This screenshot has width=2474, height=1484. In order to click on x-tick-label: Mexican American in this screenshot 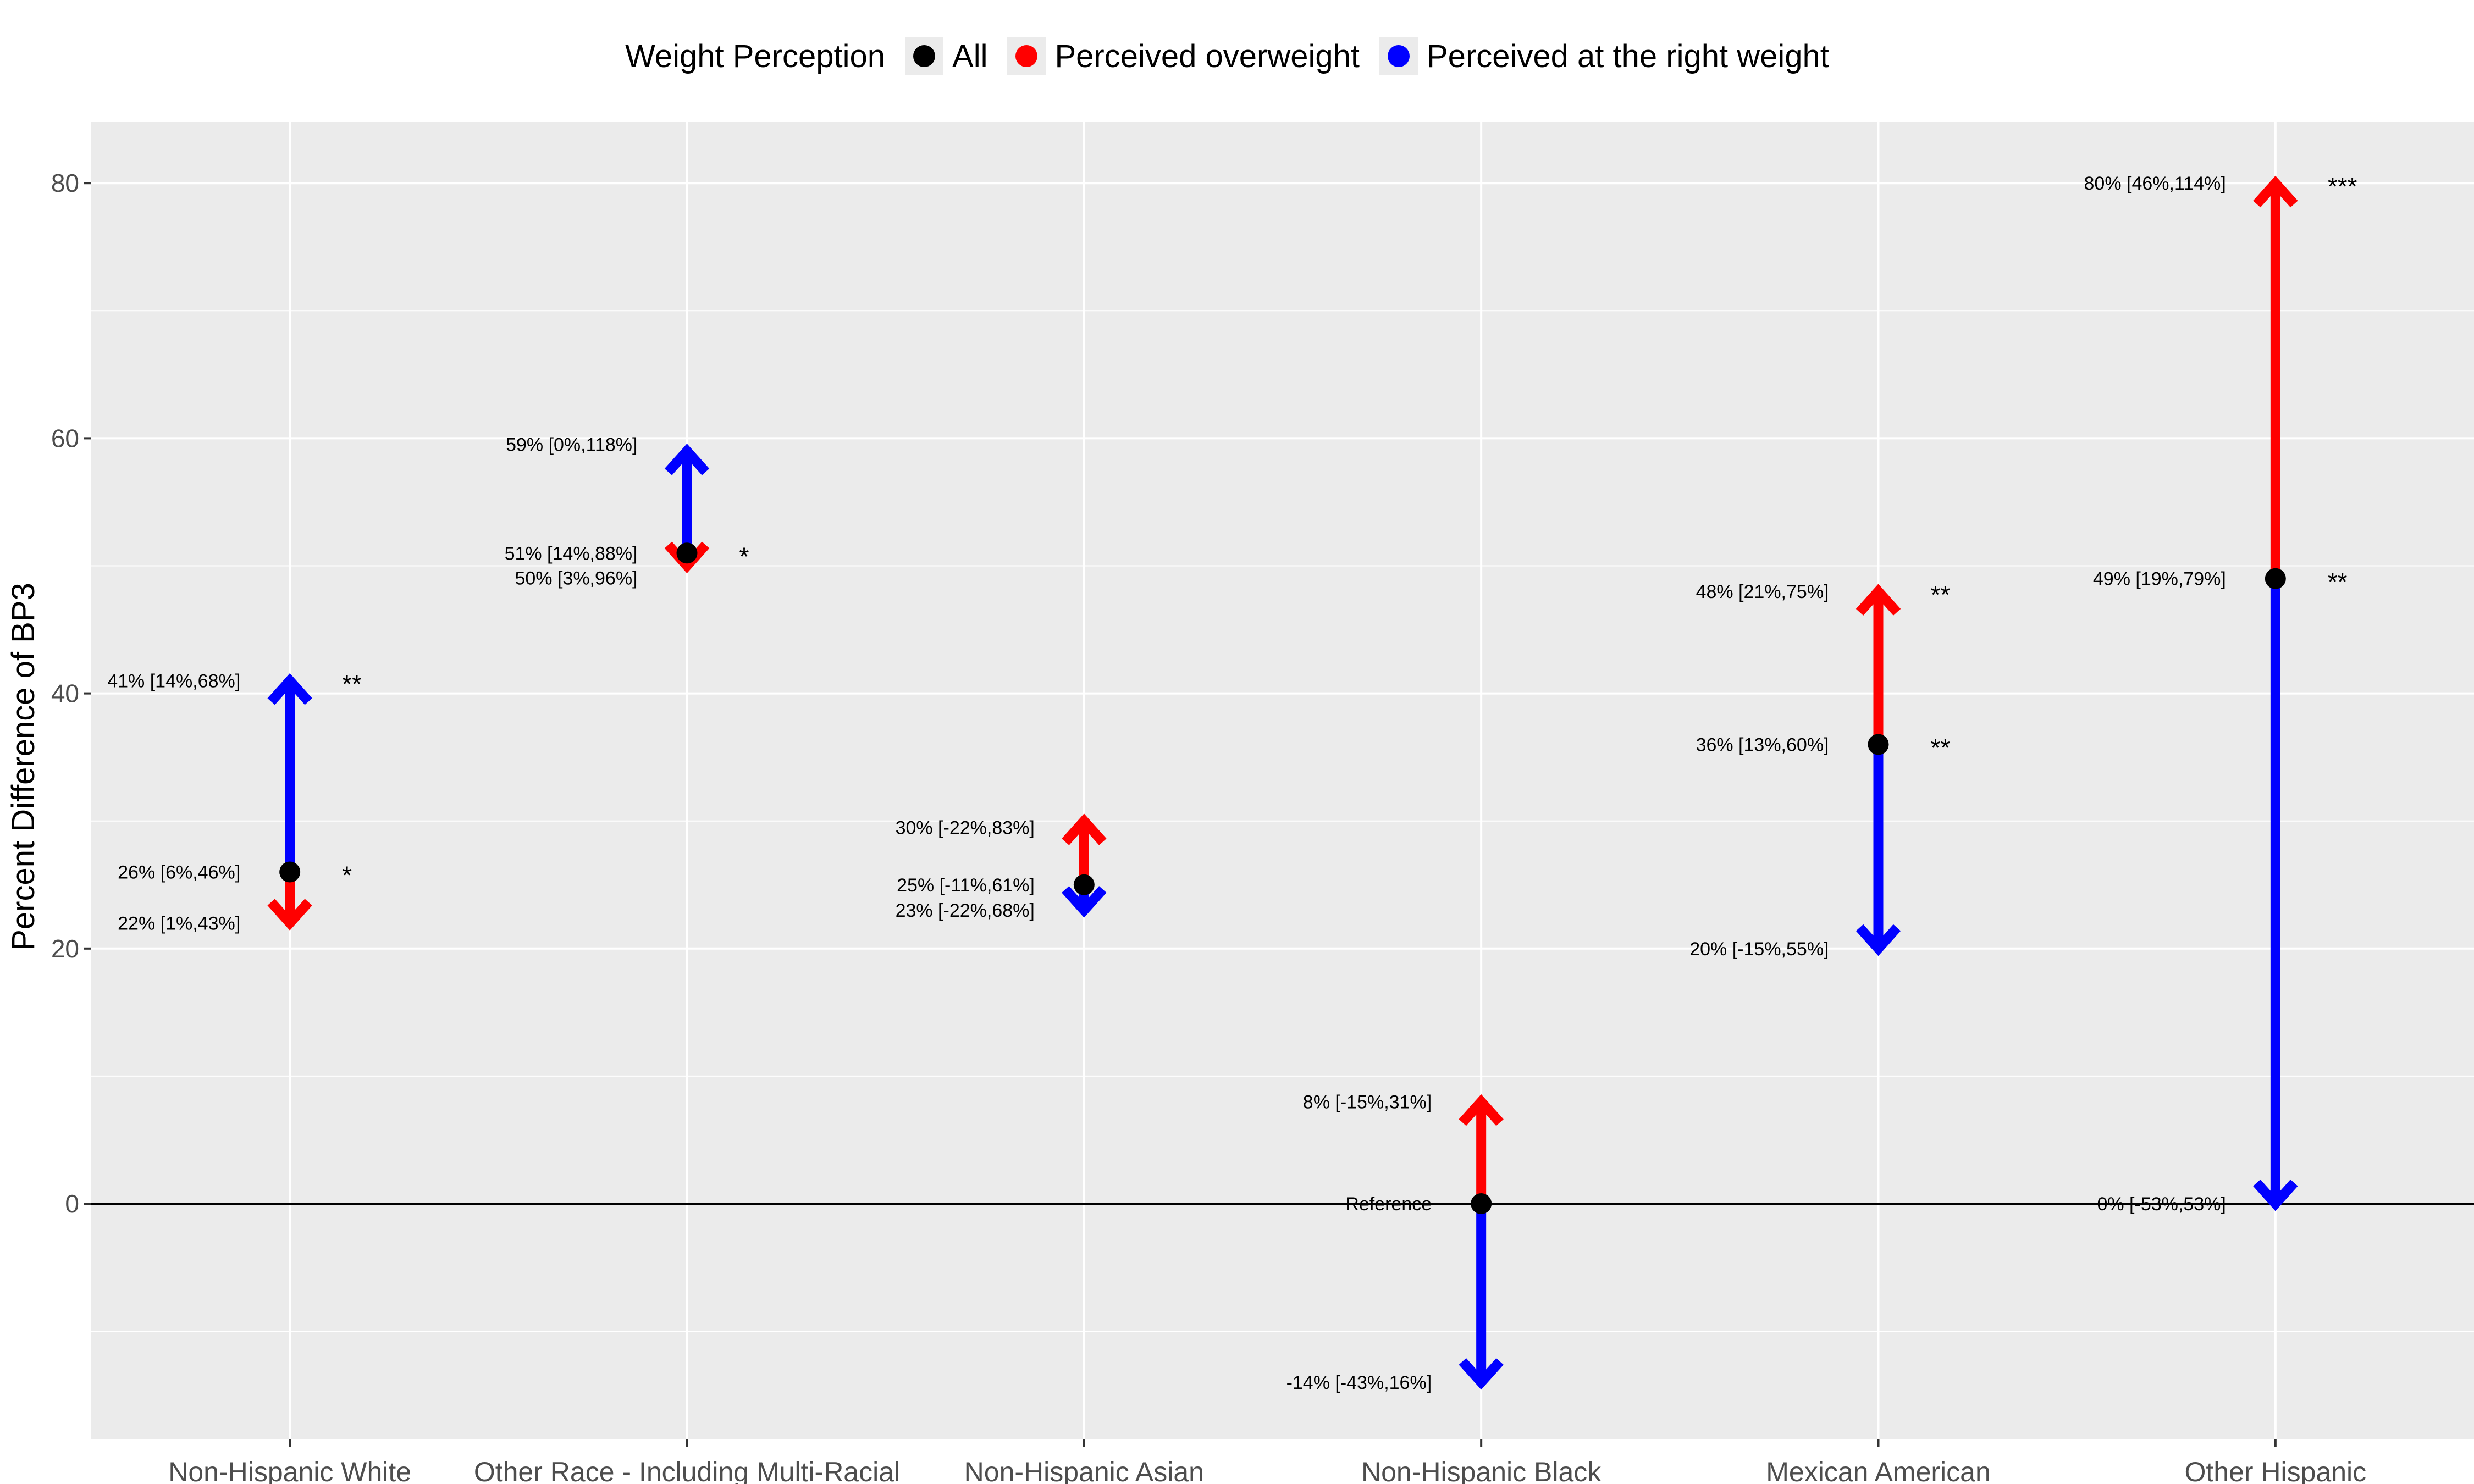, I will do `click(1878, 1470)`.